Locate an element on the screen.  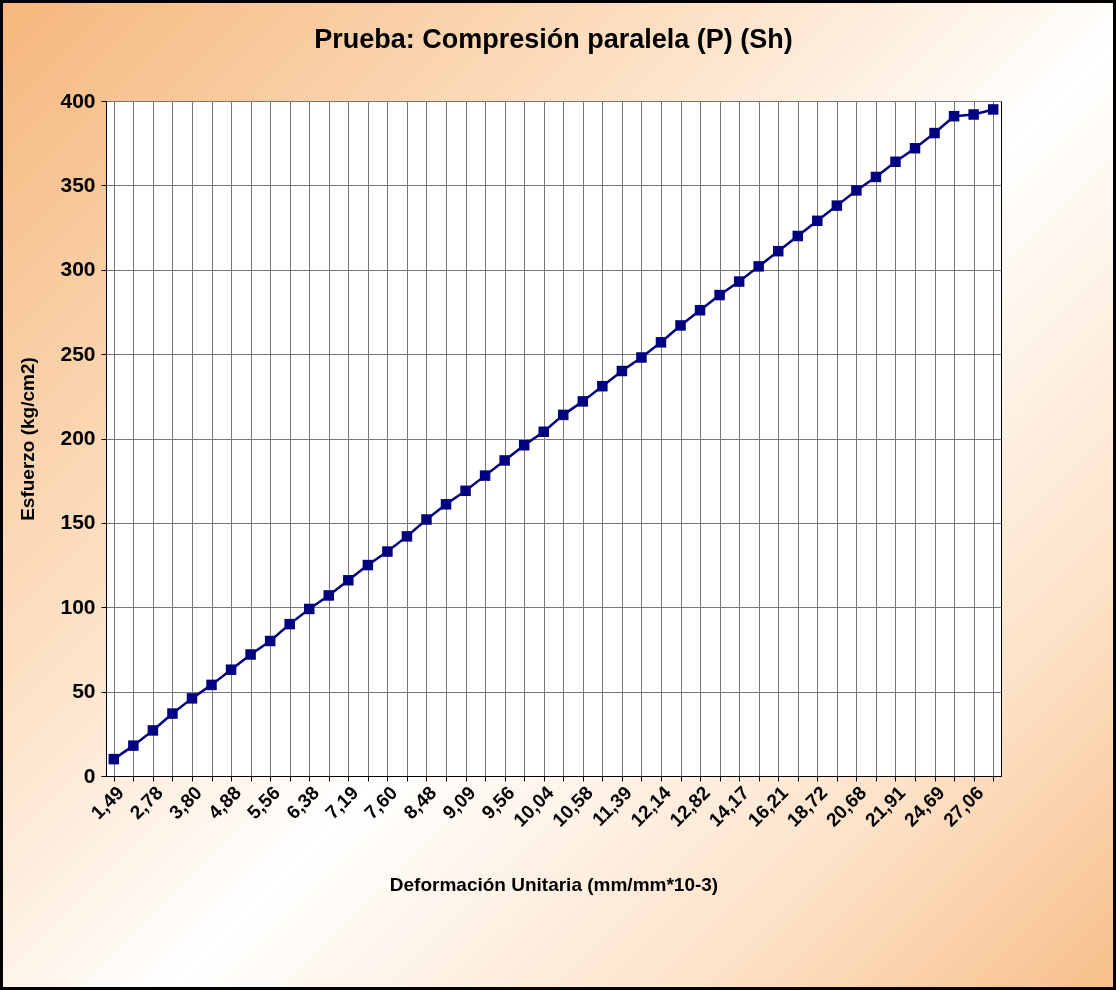
x-tick-label: 3,80 is located at coordinates (185, 803).